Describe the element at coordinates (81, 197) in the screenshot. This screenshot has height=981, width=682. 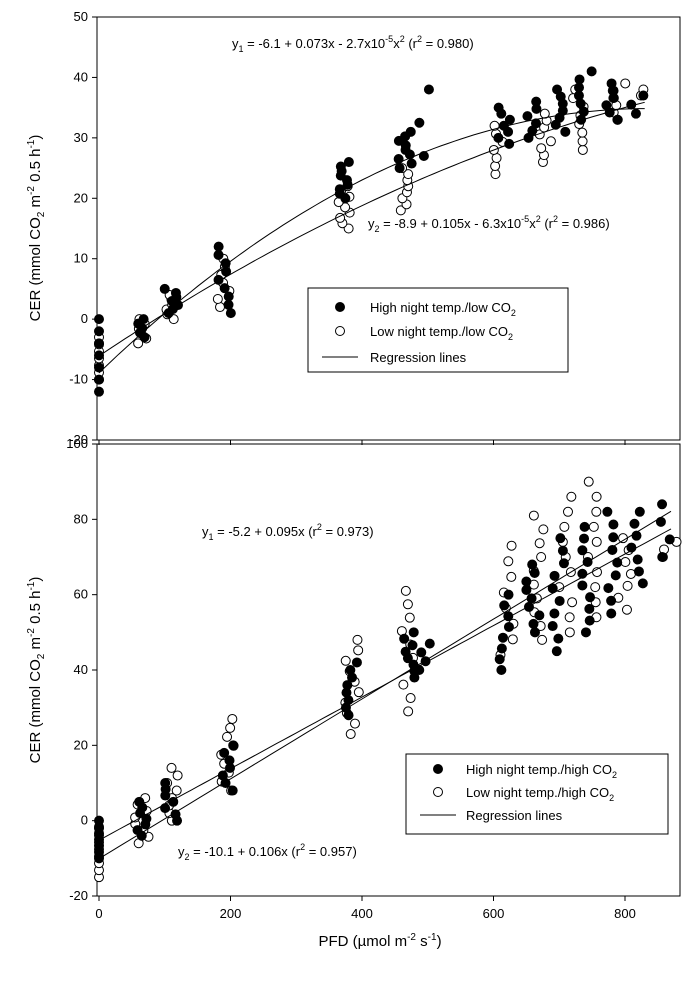
I see `y-tick-label: 20` at that location.